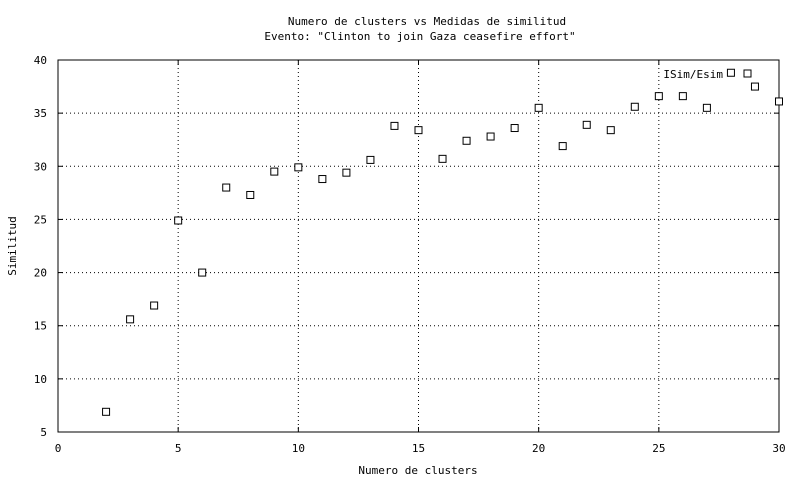 The width and height of the screenshot is (800, 480). I want to click on x-tick-label: 5, so click(178, 448).